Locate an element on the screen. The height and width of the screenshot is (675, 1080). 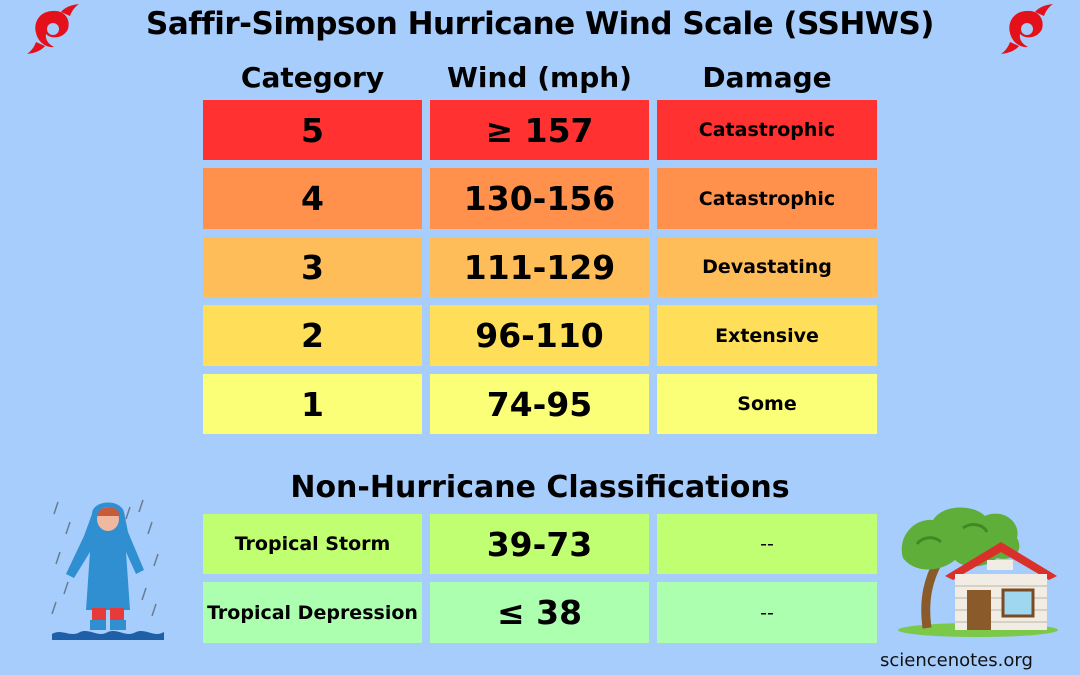
classification-cell: Tropical Storm is located at coordinates (312, 544).